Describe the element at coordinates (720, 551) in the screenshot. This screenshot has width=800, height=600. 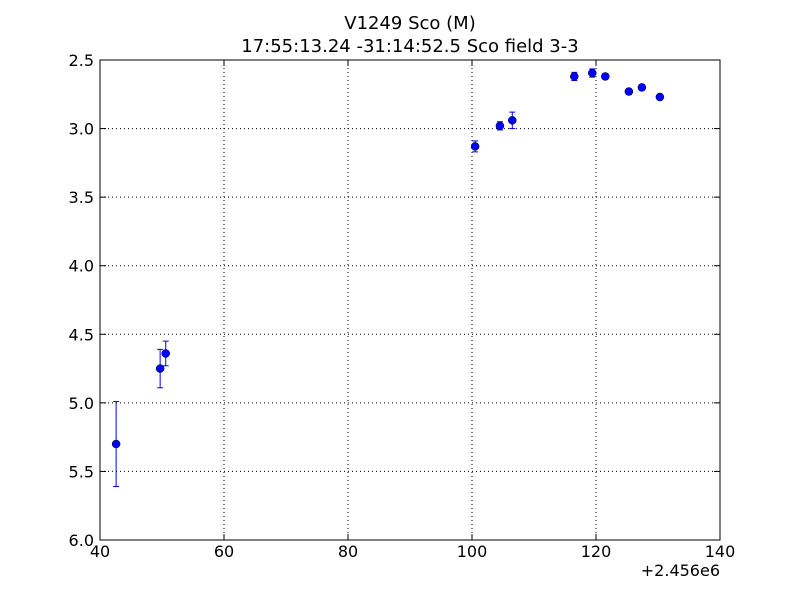
I see `x-tick-label: 140` at that location.